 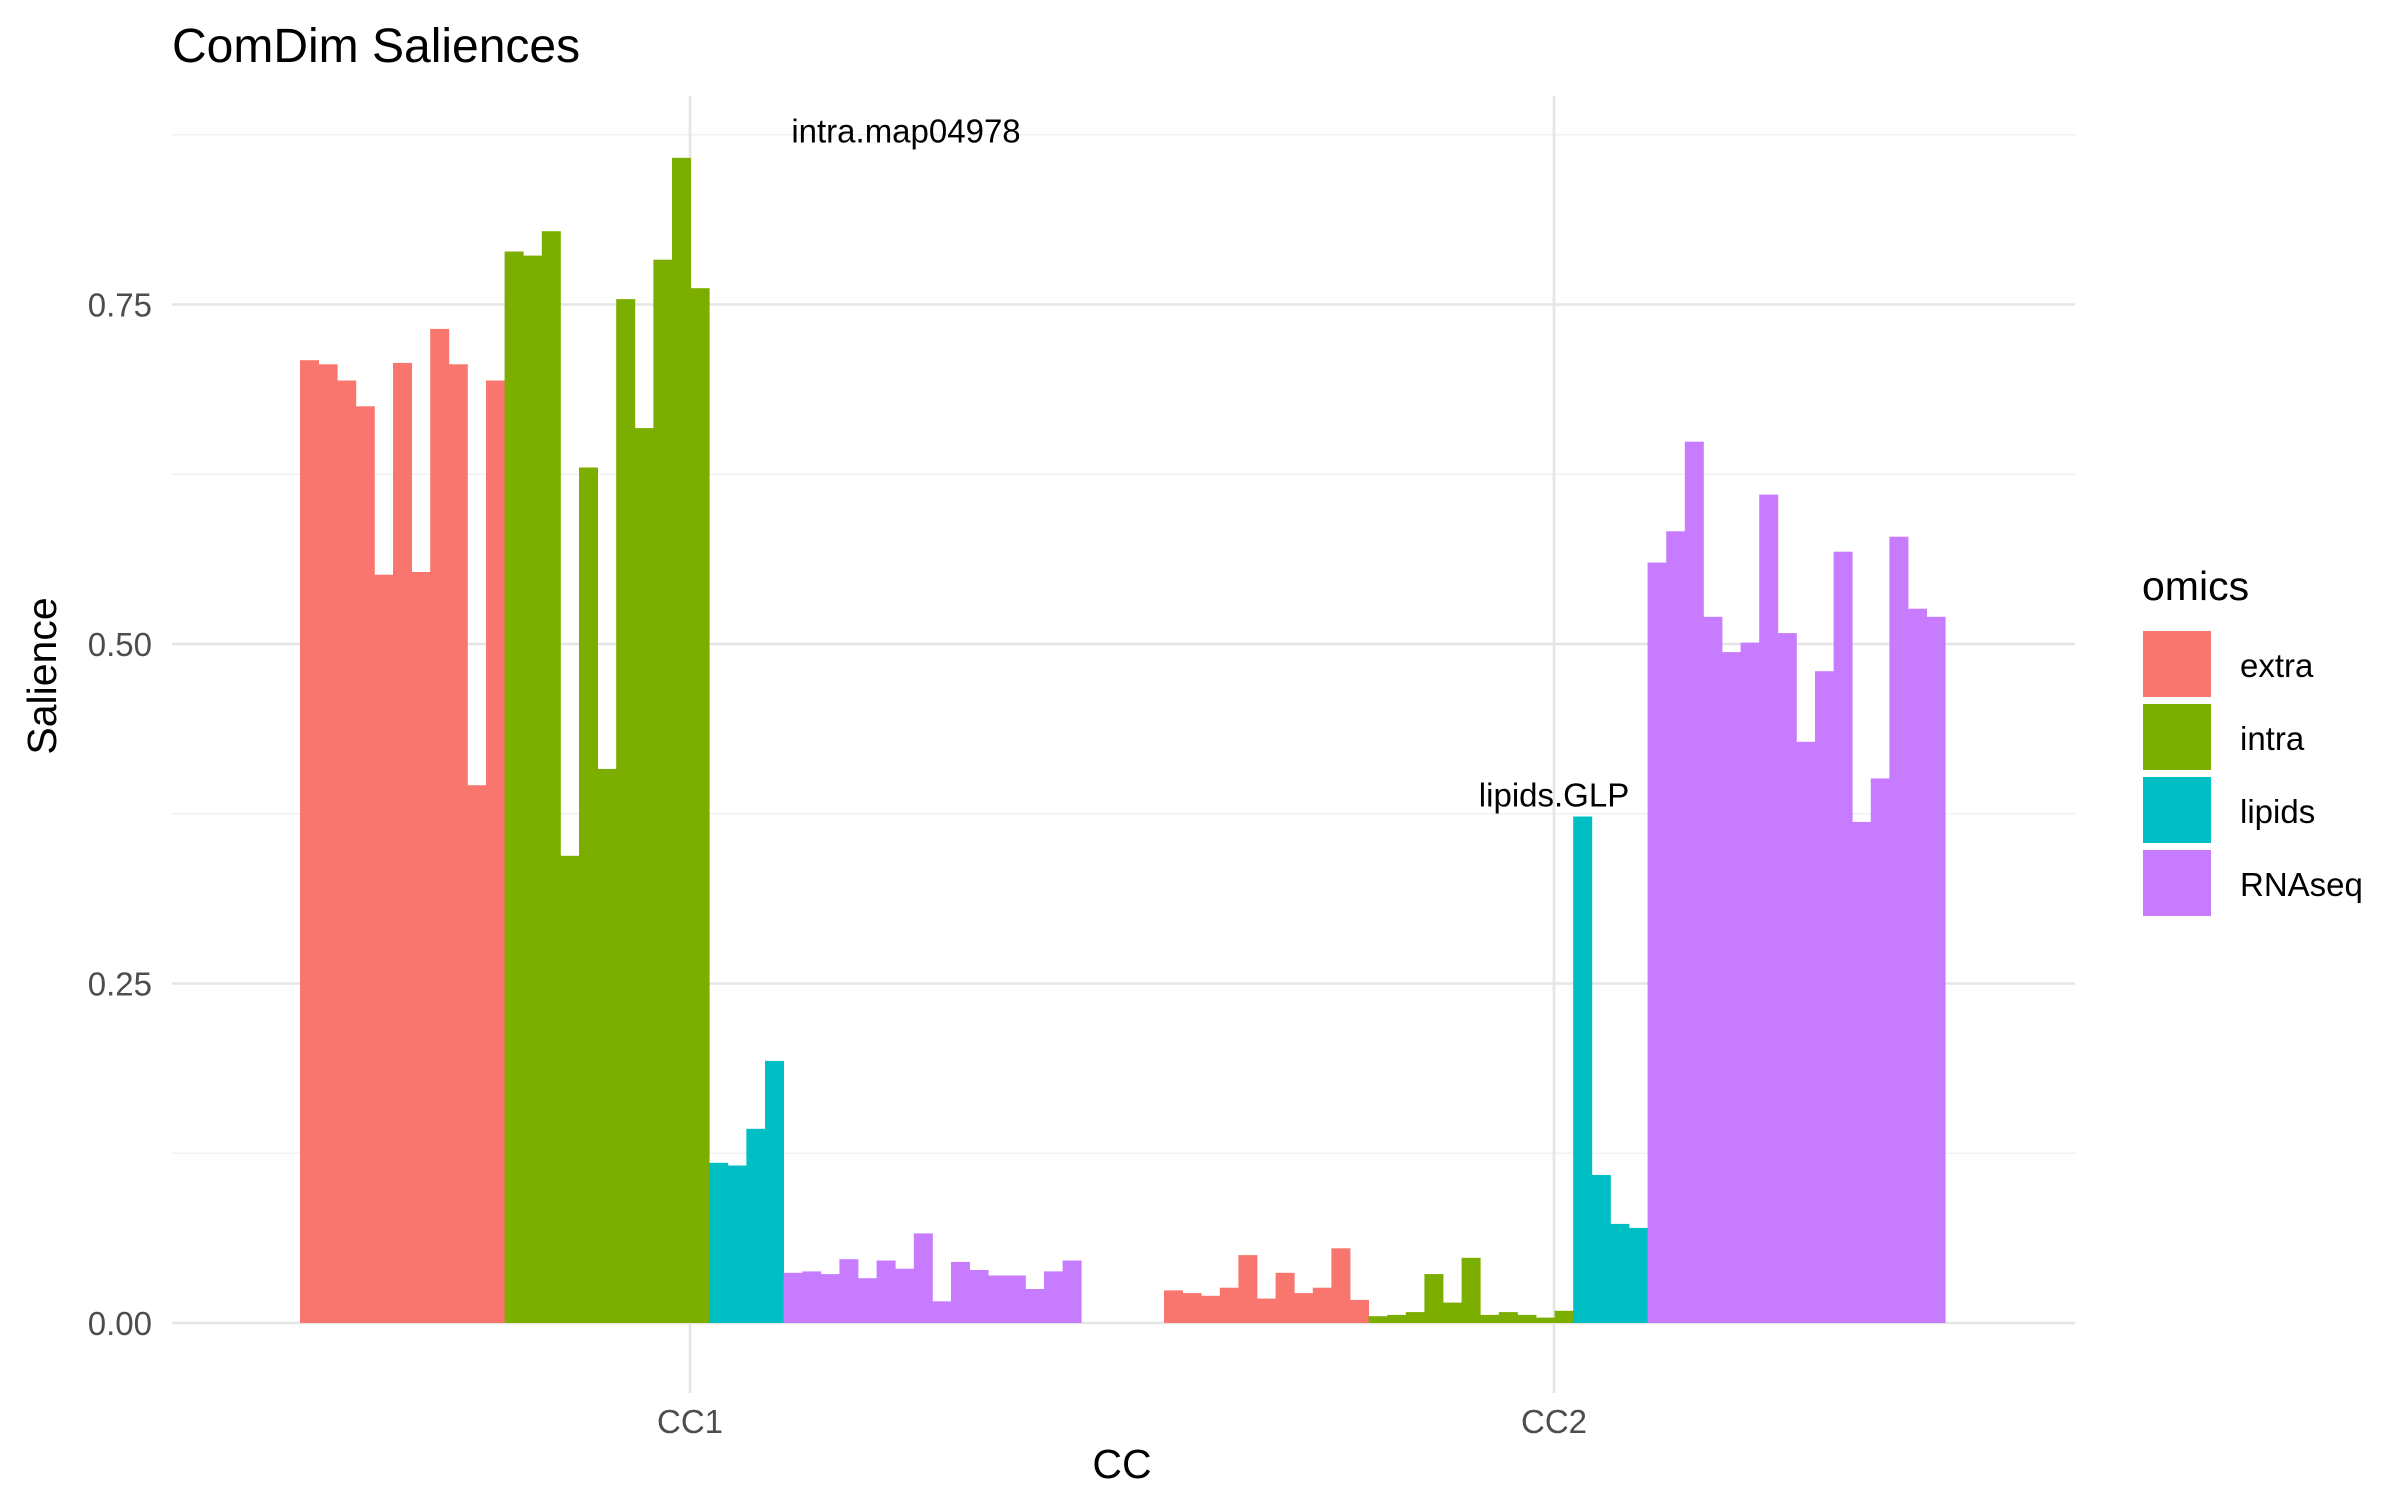 I want to click on x-tick-labels: CC1 CC2, so click(x=1122, y=1421).